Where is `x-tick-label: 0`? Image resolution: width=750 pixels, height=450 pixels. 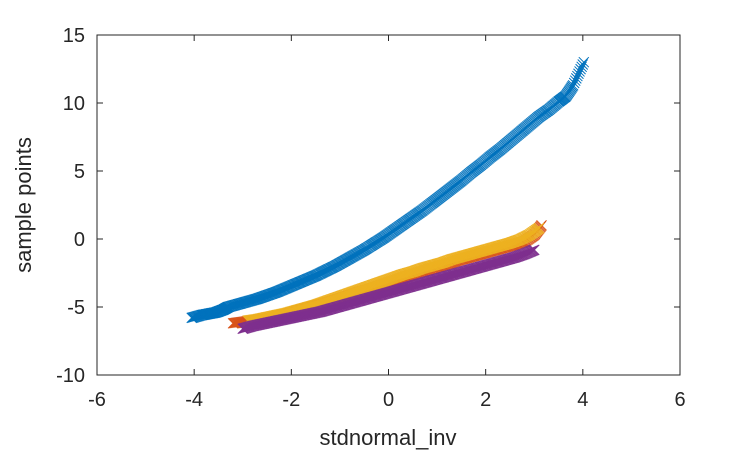
x-tick-label: 0 is located at coordinates (388, 400).